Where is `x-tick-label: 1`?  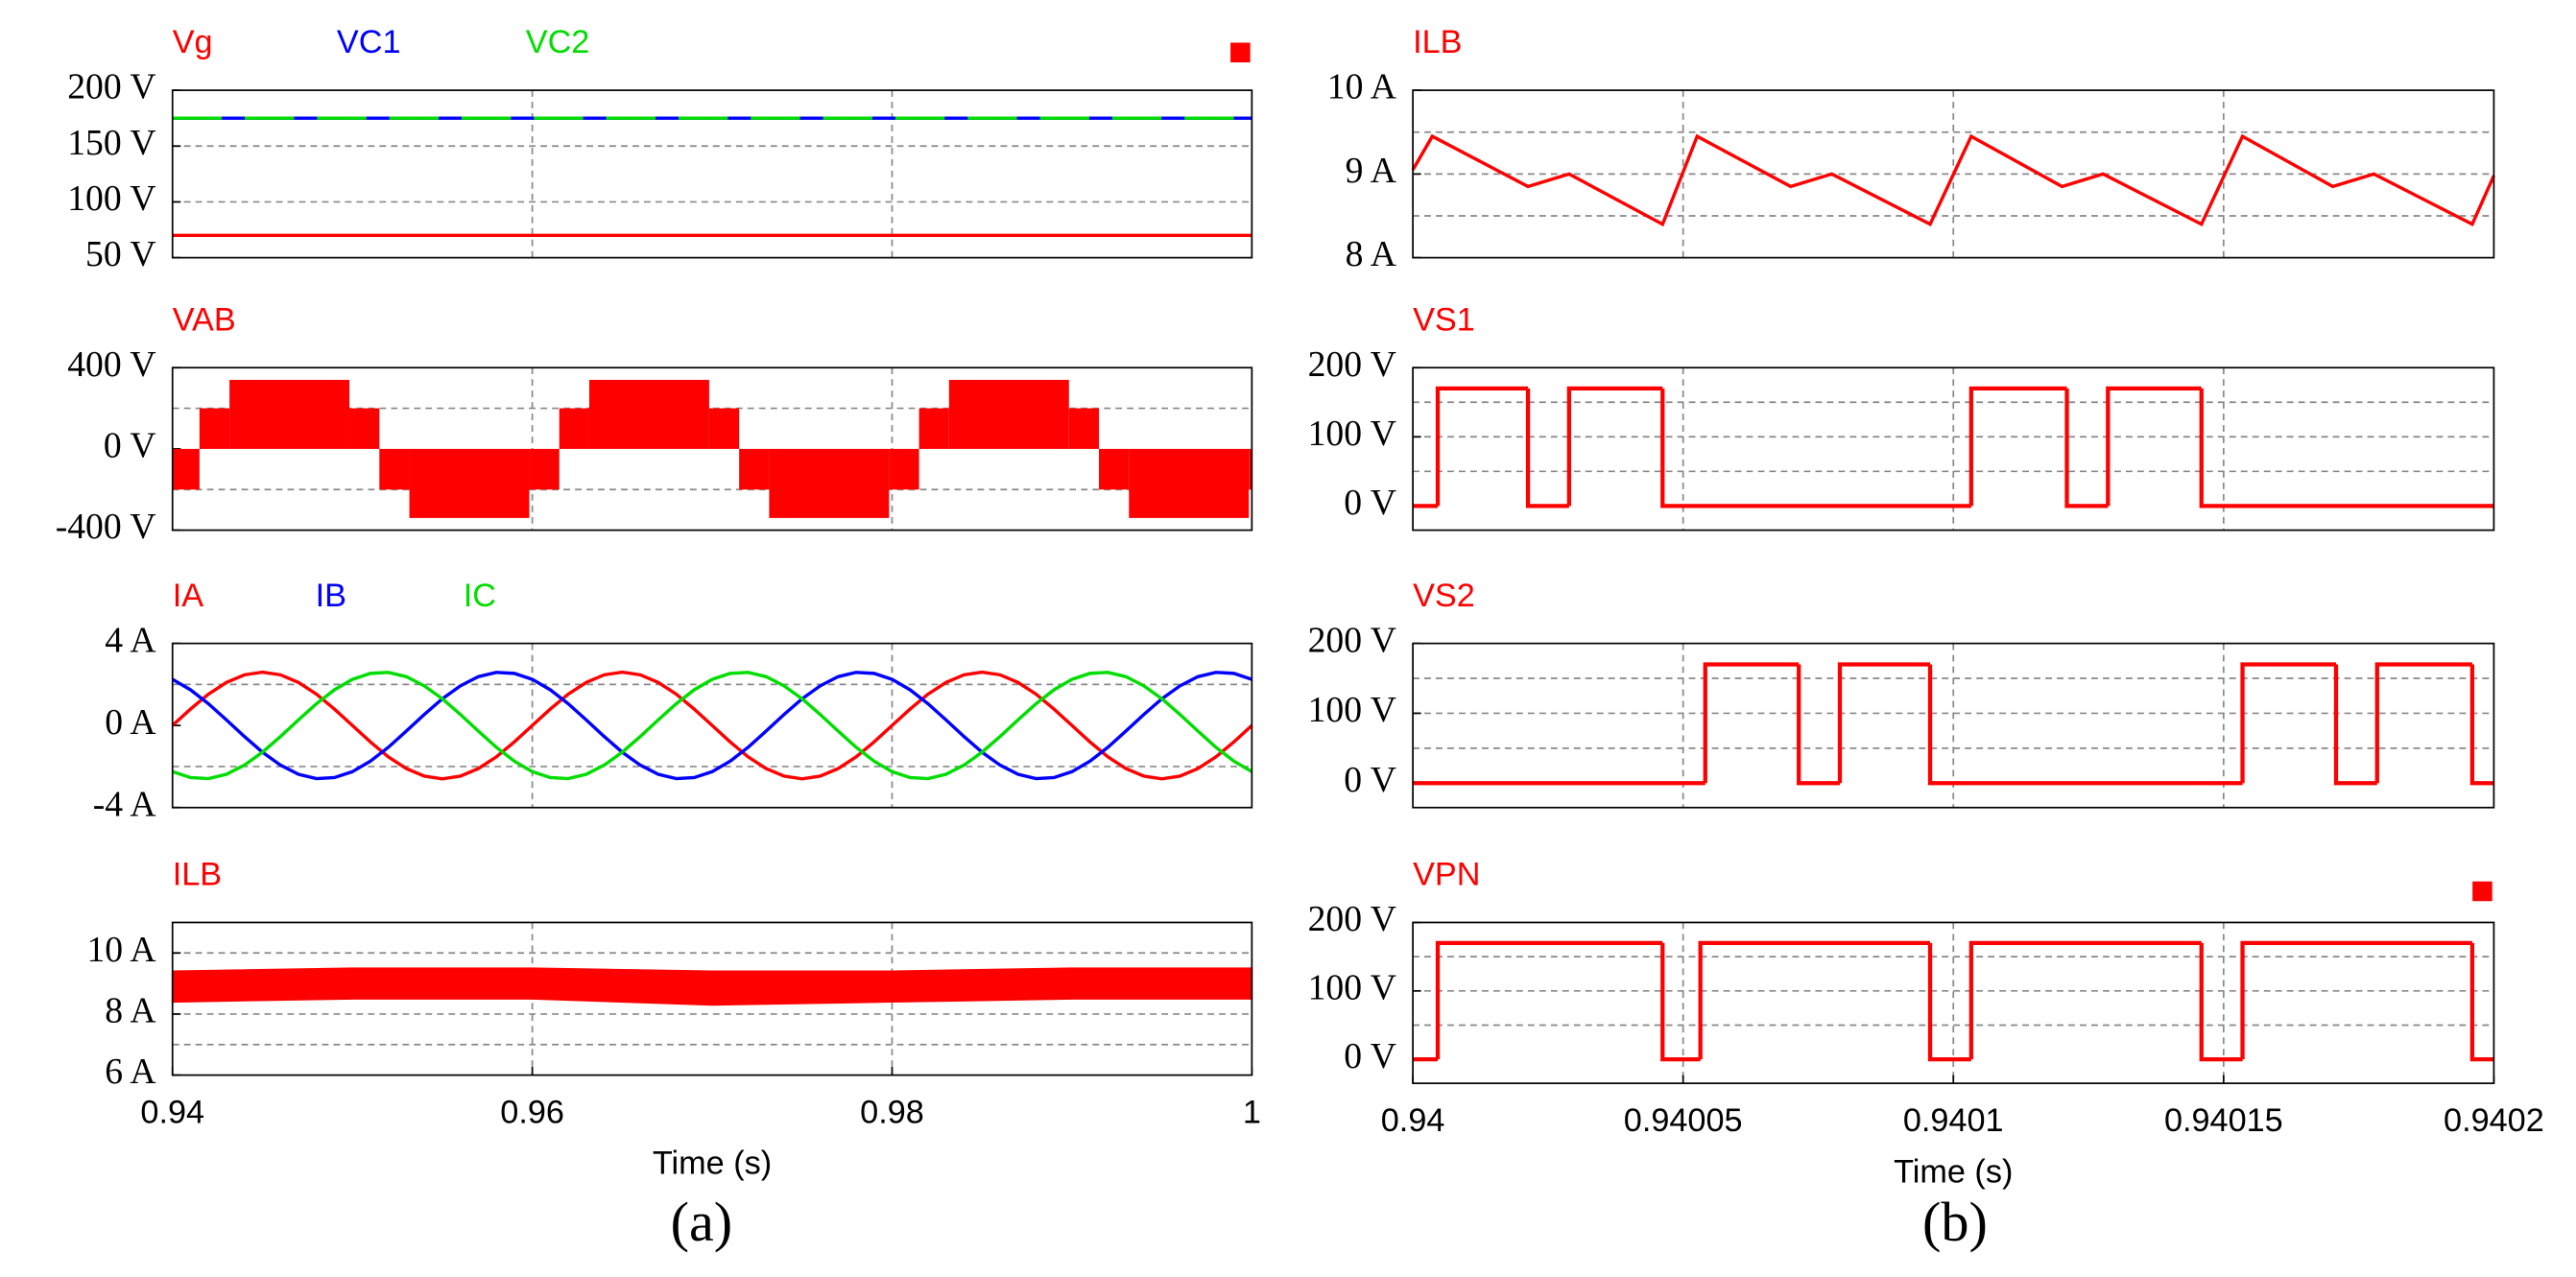 x-tick-label: 1 is located at coordinates (1252, 1113).